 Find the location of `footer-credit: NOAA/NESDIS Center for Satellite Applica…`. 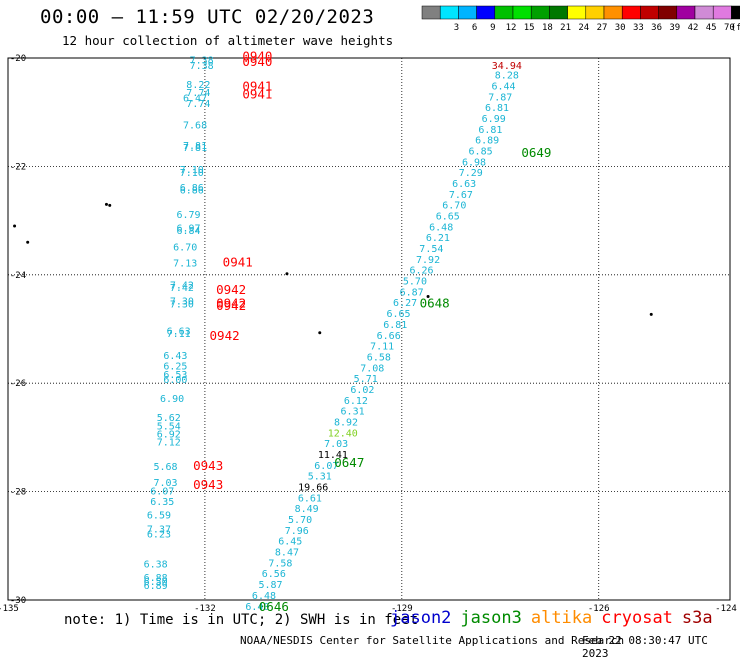

footer-credit: NOAA/NESDIS Center for Satellite Applica… is located at coordinates (432, 640).